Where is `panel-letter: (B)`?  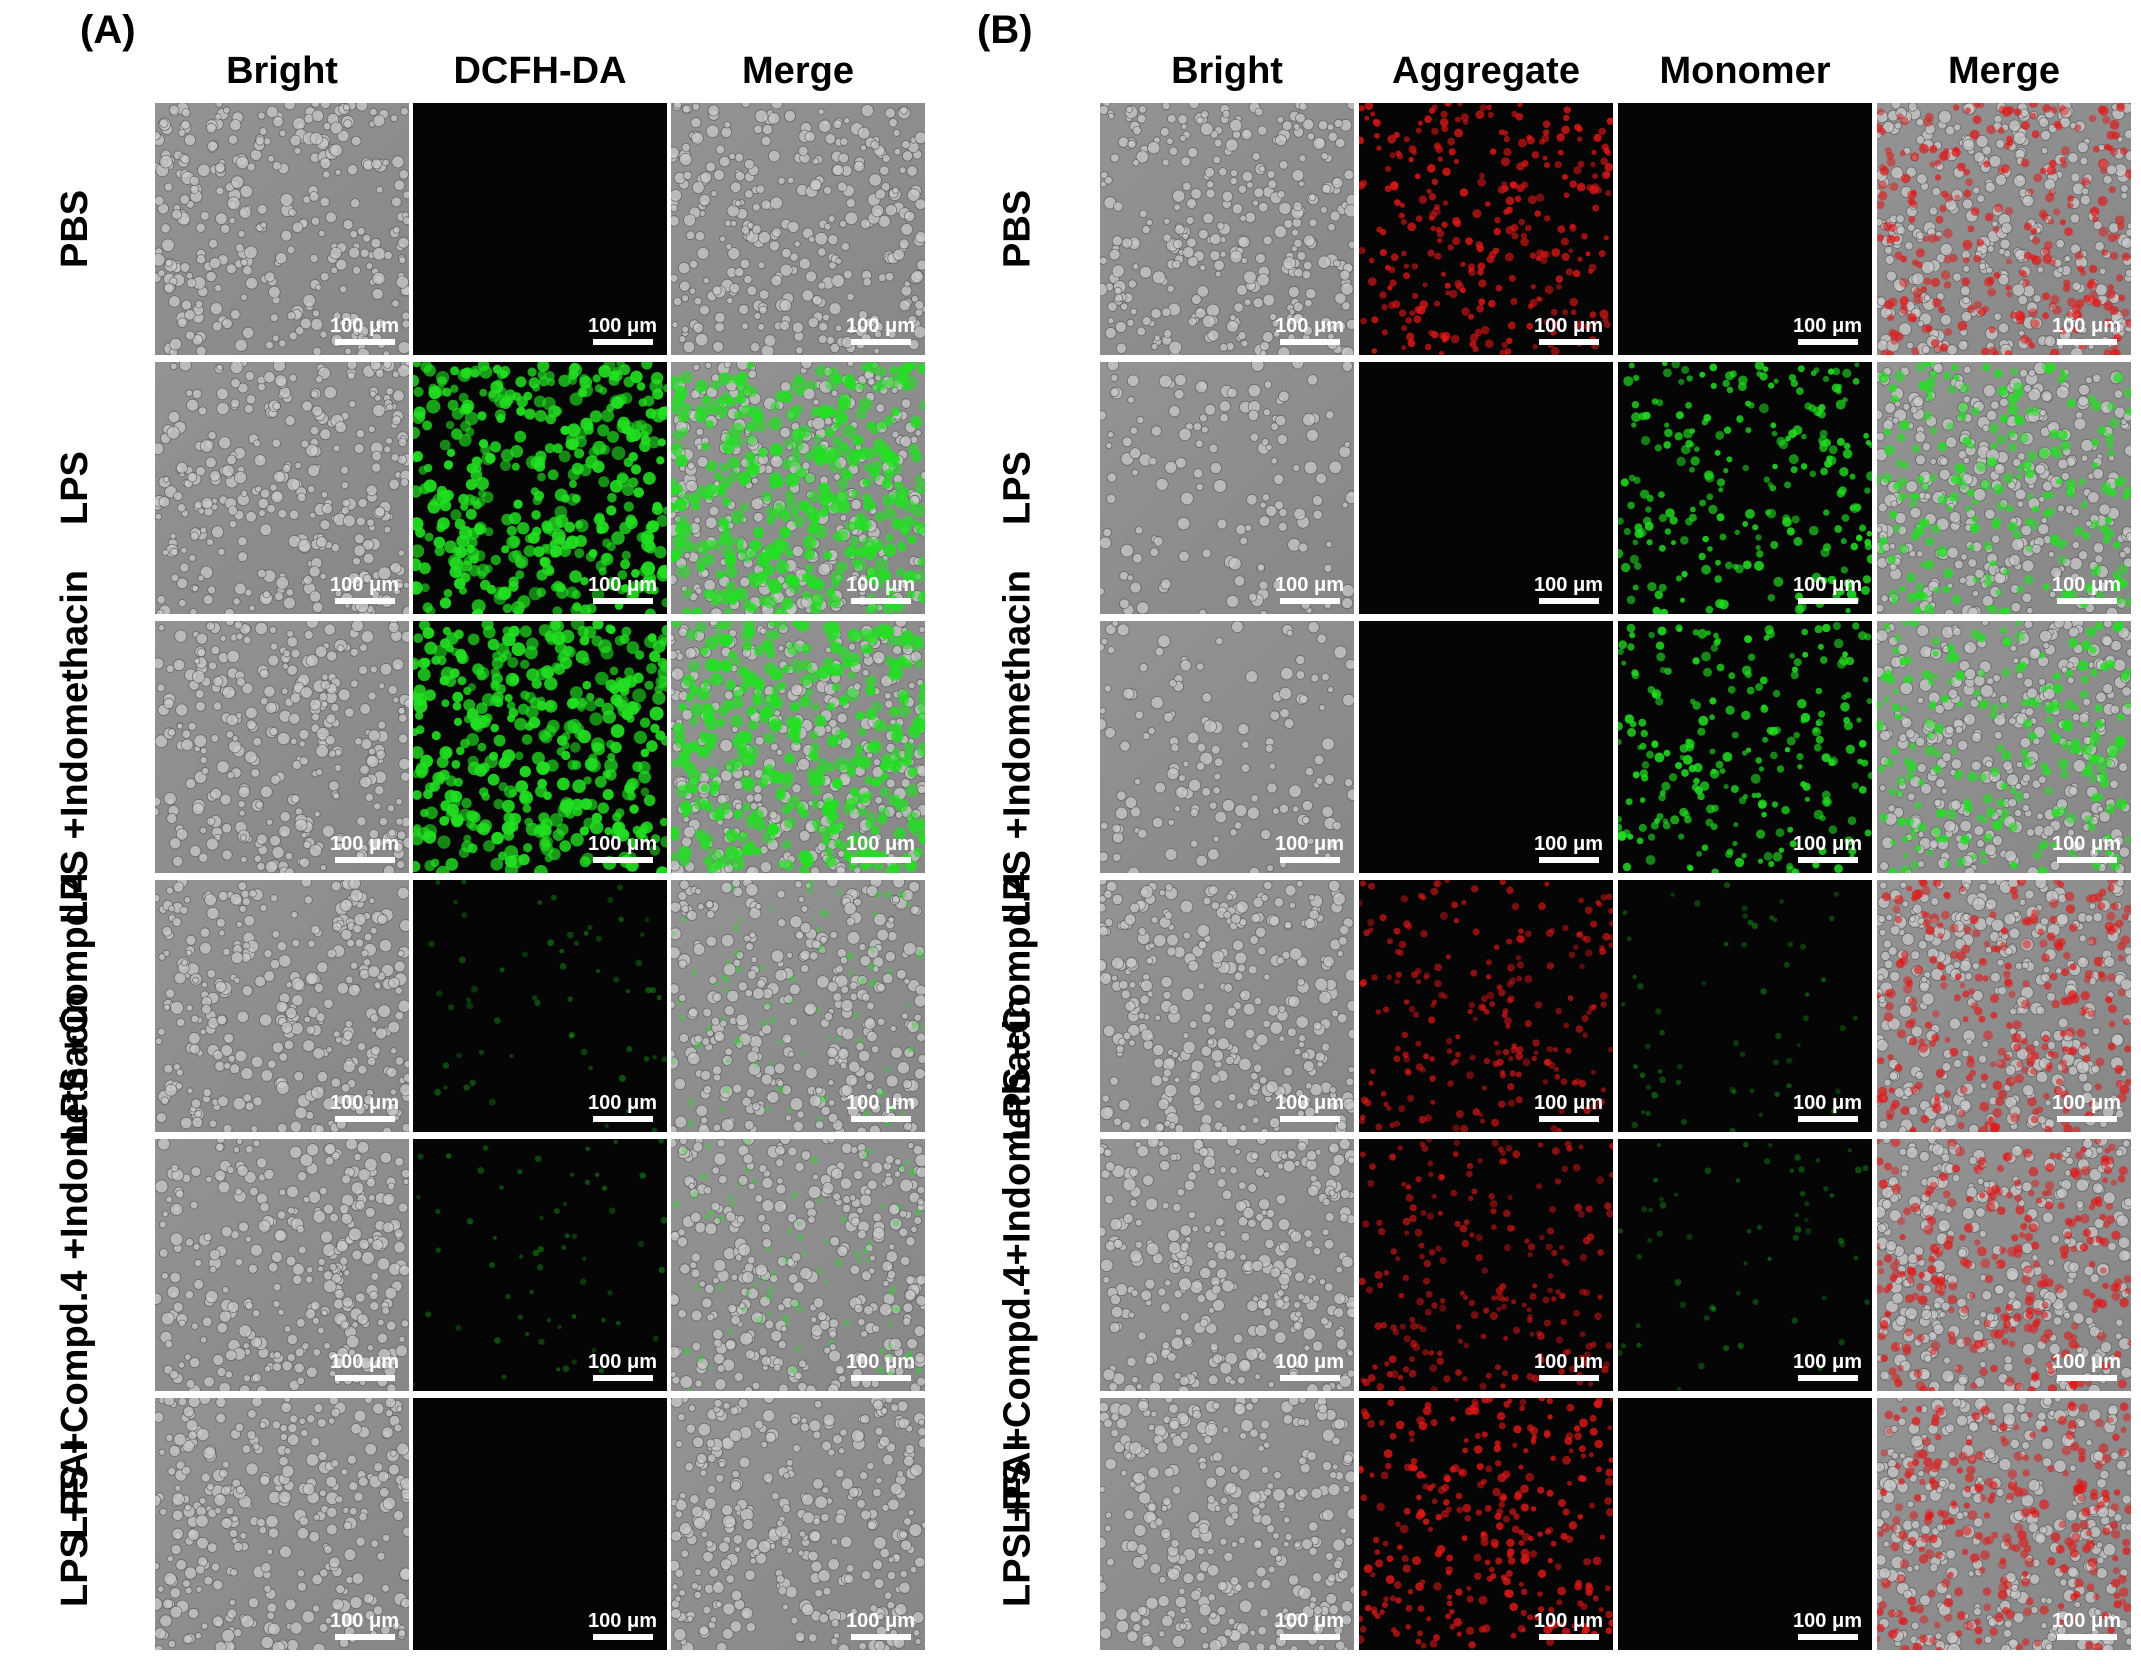 panel-letter: (B) is located at coordinates (1005, 30).